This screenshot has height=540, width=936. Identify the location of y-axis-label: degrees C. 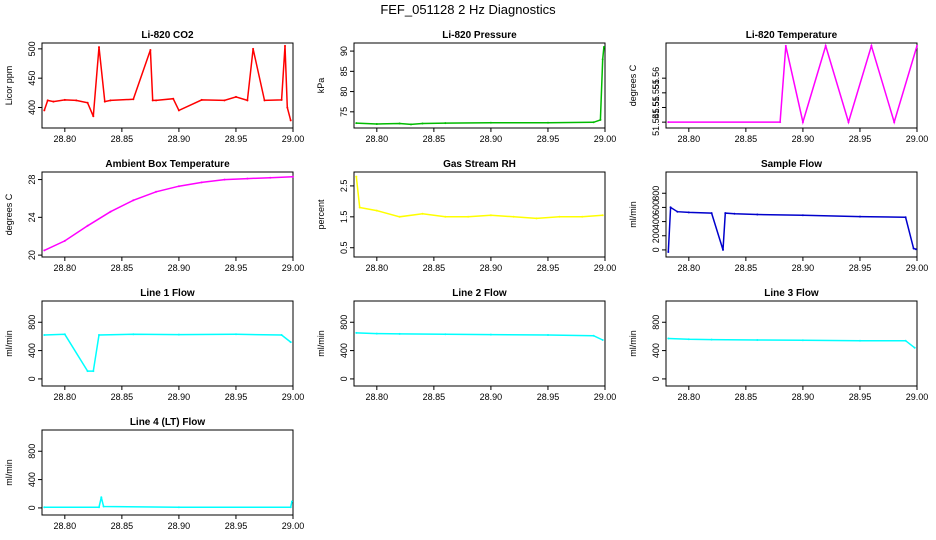
(633, 85).